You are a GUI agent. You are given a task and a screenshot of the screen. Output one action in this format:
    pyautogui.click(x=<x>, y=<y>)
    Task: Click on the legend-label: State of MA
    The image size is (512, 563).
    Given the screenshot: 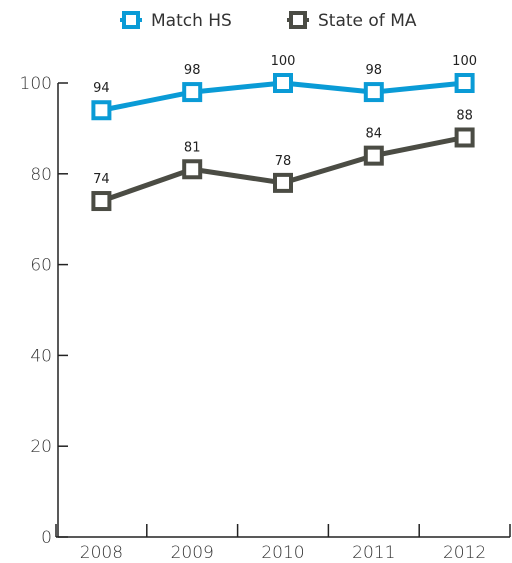 What is the action you would take?
    pyautogui.click(x=367, y=21)
    